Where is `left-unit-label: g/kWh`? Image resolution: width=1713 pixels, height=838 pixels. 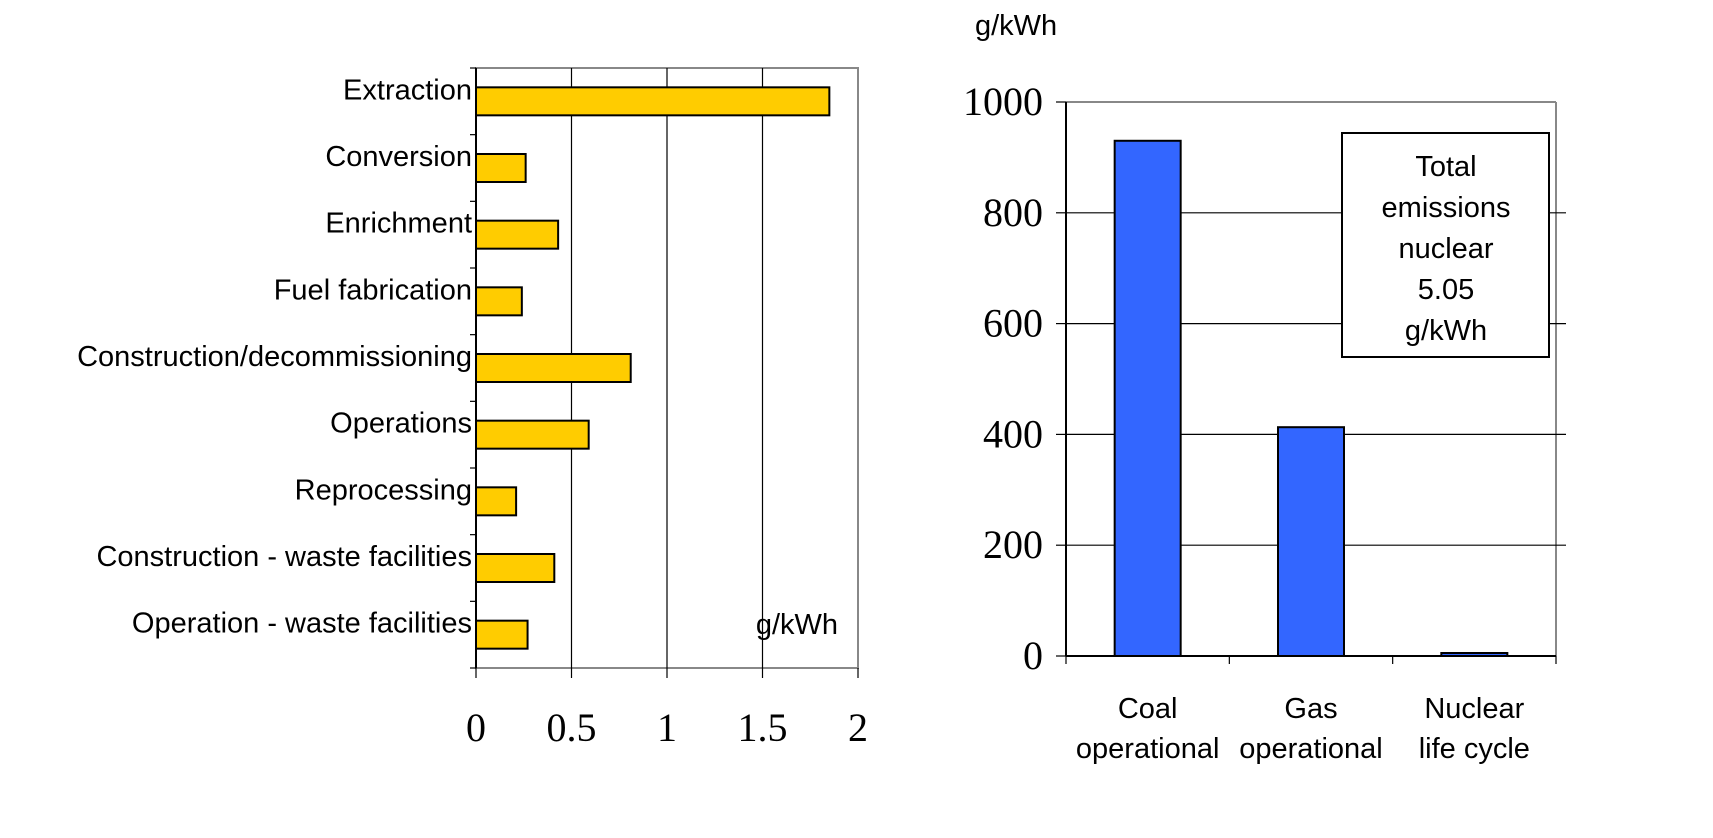
left-unit-label: g/kWh is located at coordinates (797, 625).